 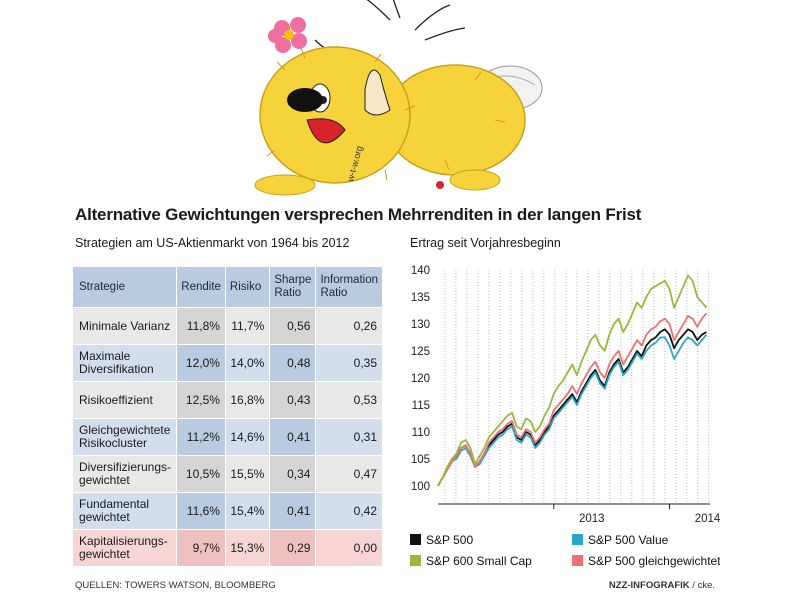 I want to click on column-header: Strategie, so click(x=125, y=287).